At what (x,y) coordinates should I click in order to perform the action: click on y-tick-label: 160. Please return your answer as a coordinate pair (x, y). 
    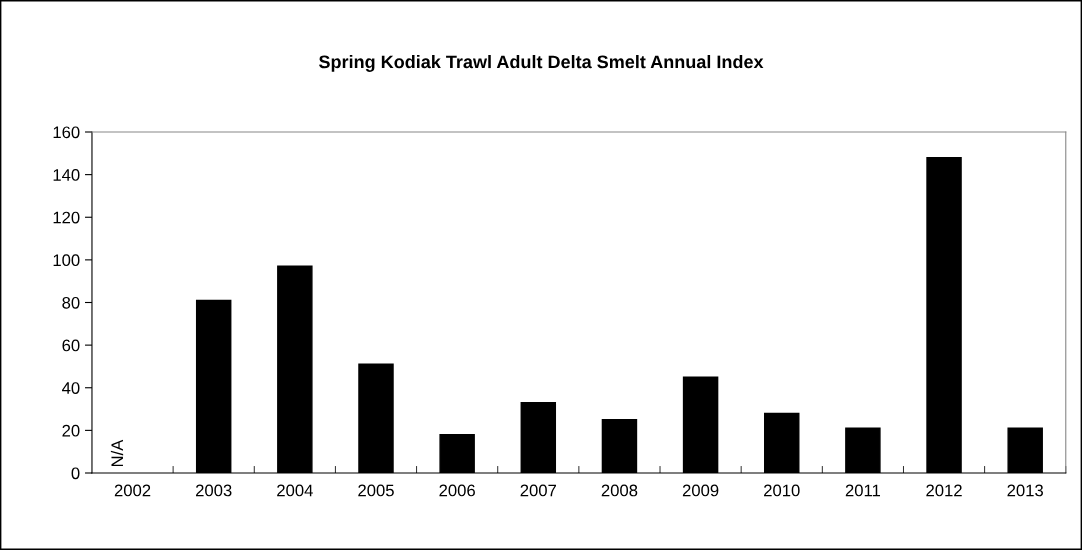
    Looking at the image, I should click on (66, 132).